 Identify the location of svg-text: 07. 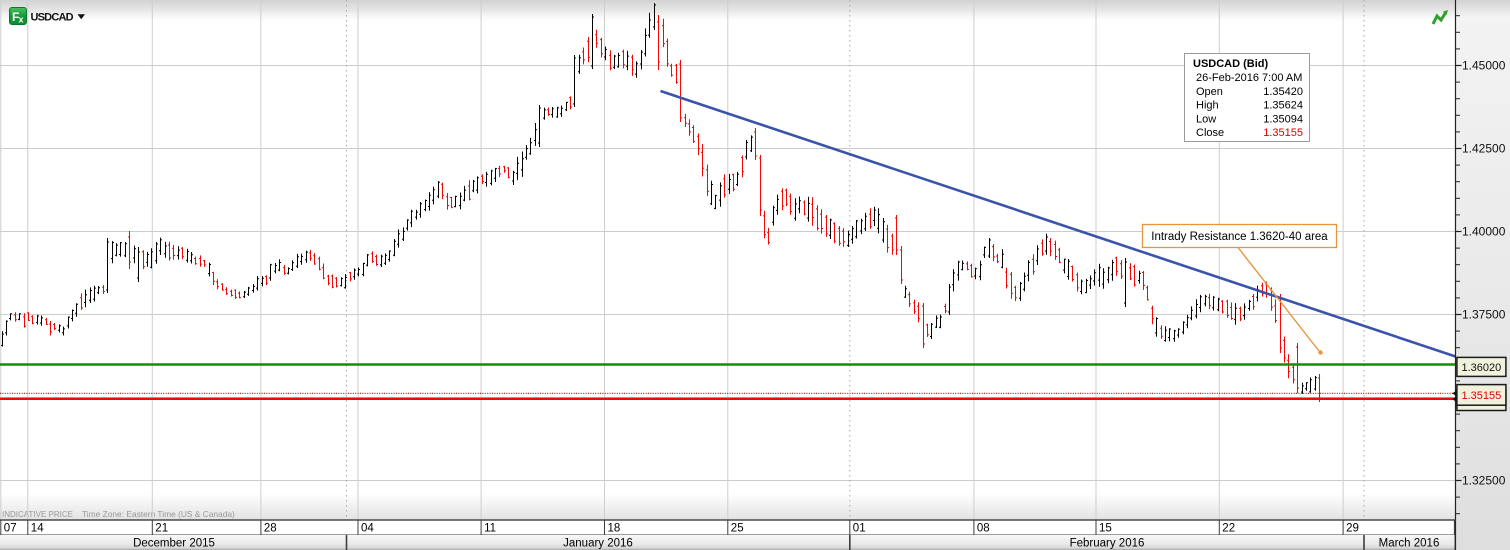
(10, 529).